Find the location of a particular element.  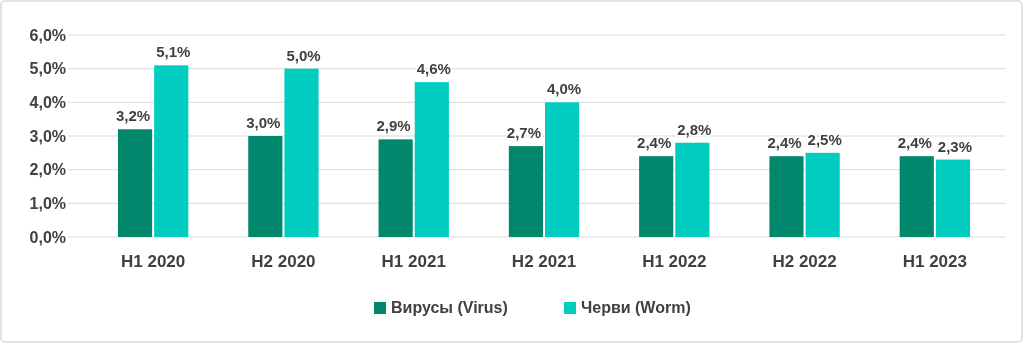

data-label: 2,9% is located at coordinates (393, 126).